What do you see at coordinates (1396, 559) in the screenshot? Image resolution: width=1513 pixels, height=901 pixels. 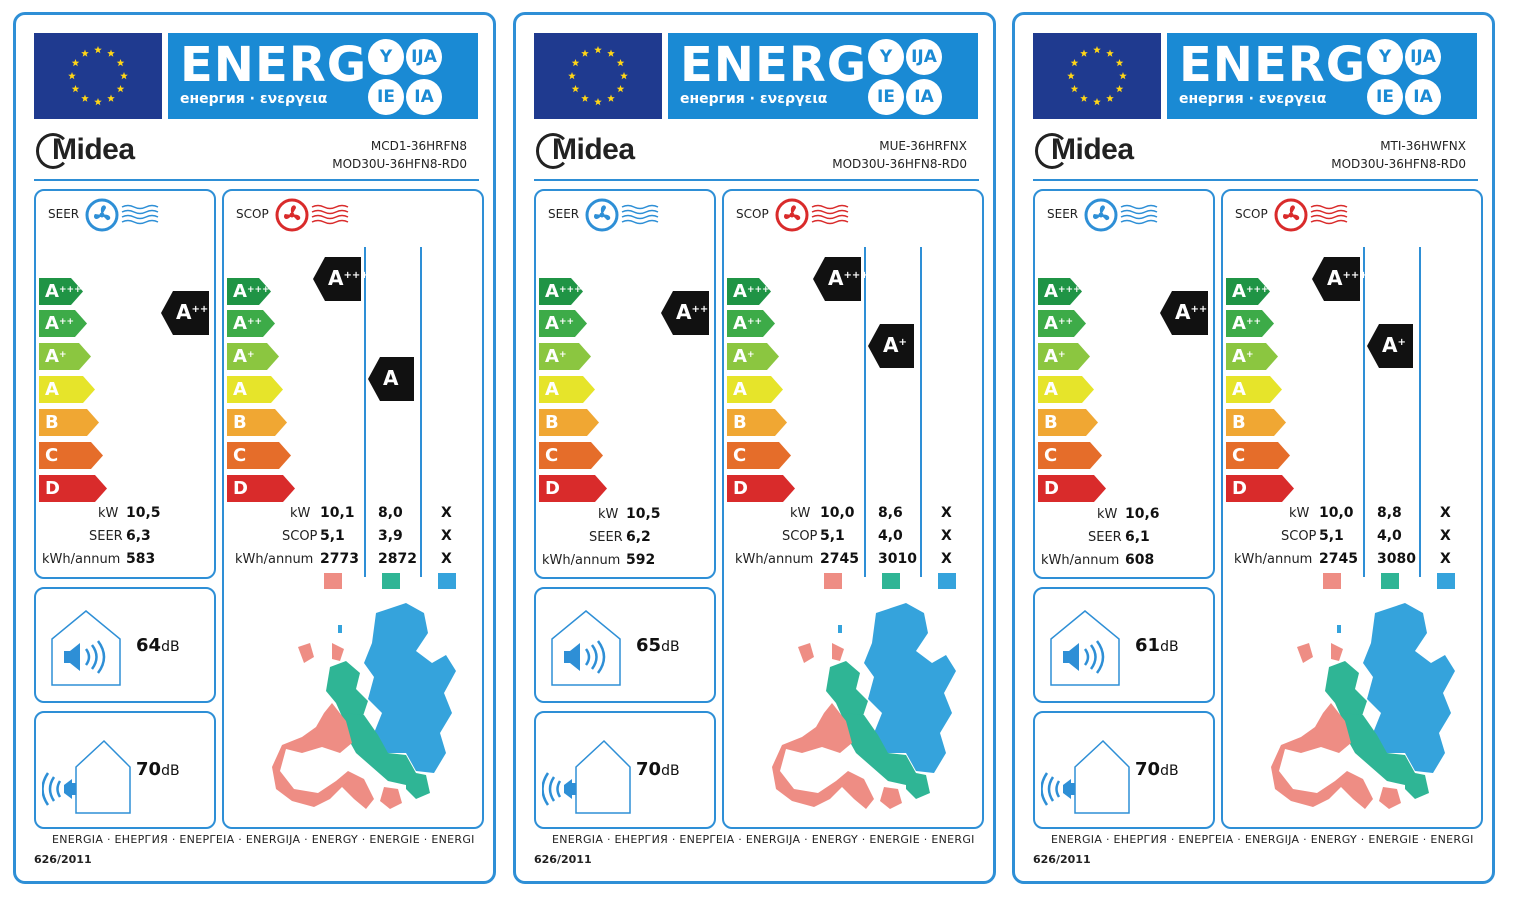 I see `scop-kwh-col2: 3080` at bounding box center [1396, 559].